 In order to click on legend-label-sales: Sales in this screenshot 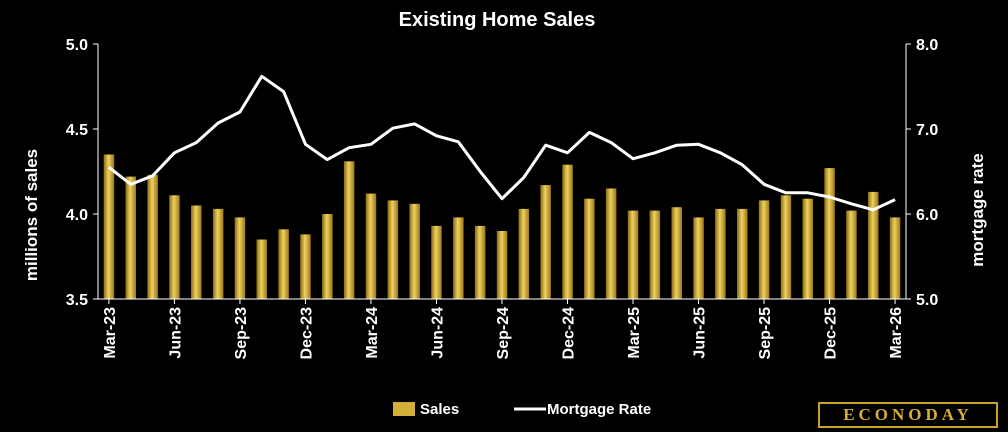, I will do `click(439, 409)`.